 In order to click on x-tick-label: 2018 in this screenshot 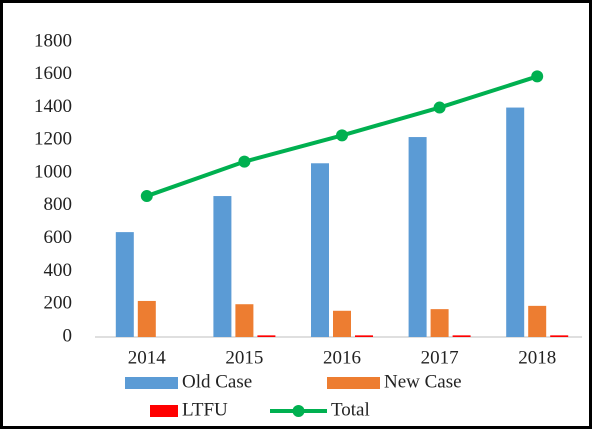, I will do `click(537, 357)`.